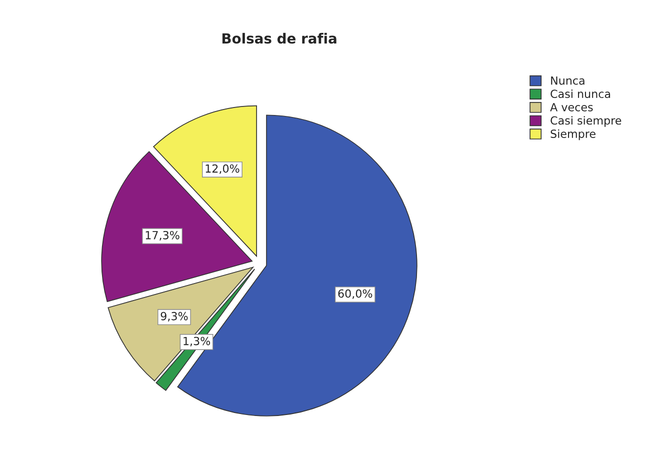  Describe the element at coordinates (567, 80) in the screenshot. I see `legend-label: Nunca` at that location.